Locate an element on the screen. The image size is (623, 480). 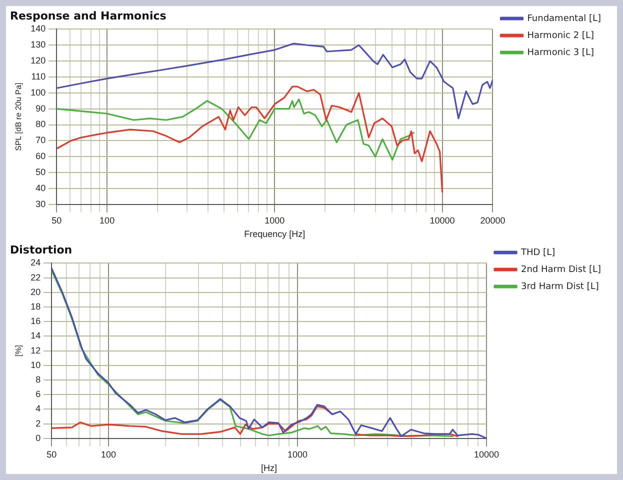
chart-title: Distortion is located at coordinates (41, 249).